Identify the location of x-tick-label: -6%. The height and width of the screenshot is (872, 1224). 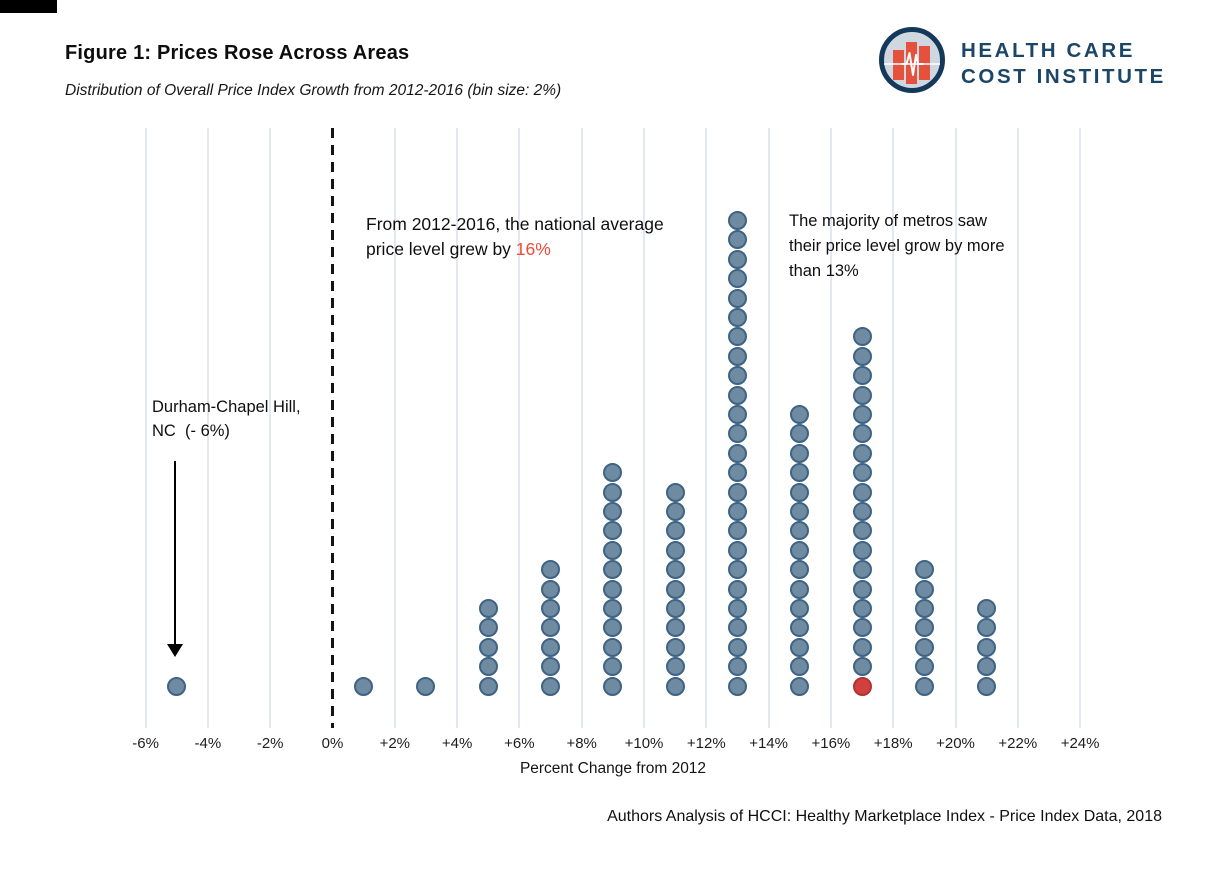
(145, 743).